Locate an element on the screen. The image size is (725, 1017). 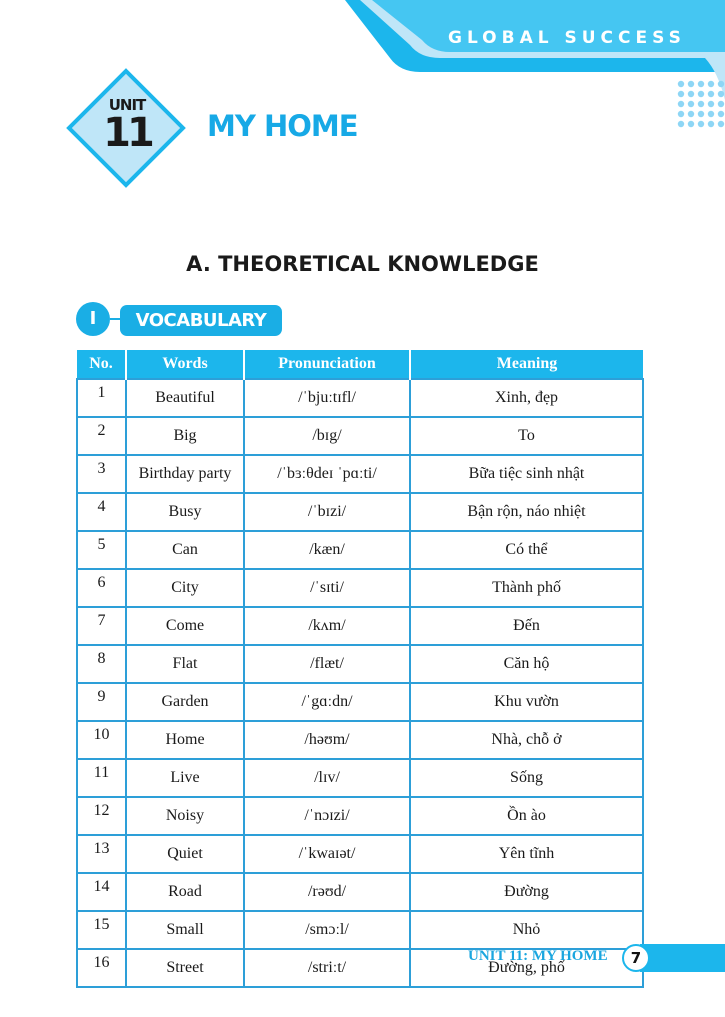
cell-meaning: Nhà, chỗ ở is located at coordinates (526, 740).